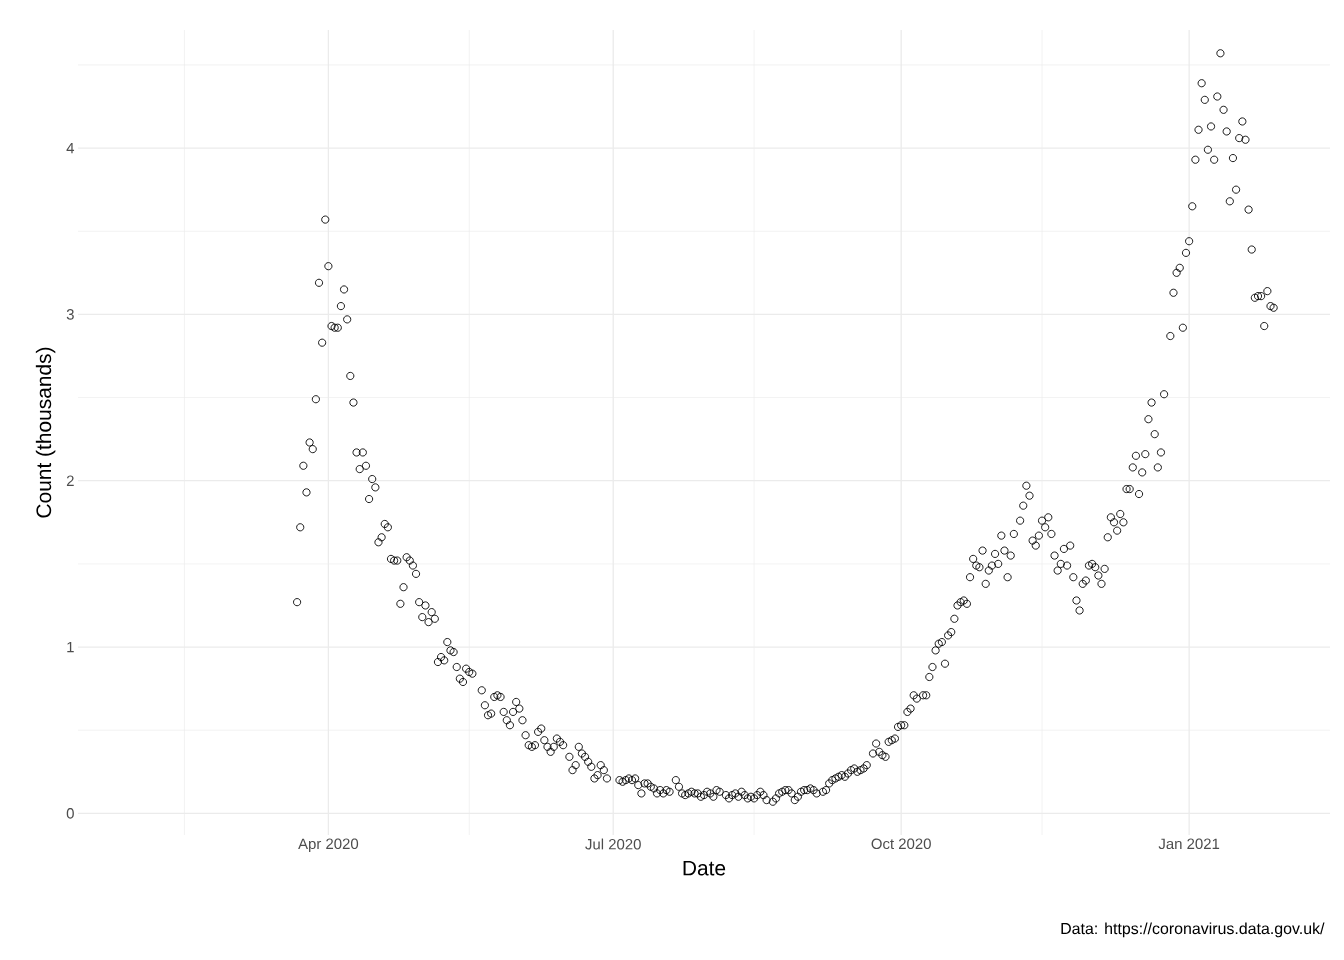  Describe the element at coordinates (1189, 844) in the screenshot. I see `x-tick-label: Jan 2021` at that location.